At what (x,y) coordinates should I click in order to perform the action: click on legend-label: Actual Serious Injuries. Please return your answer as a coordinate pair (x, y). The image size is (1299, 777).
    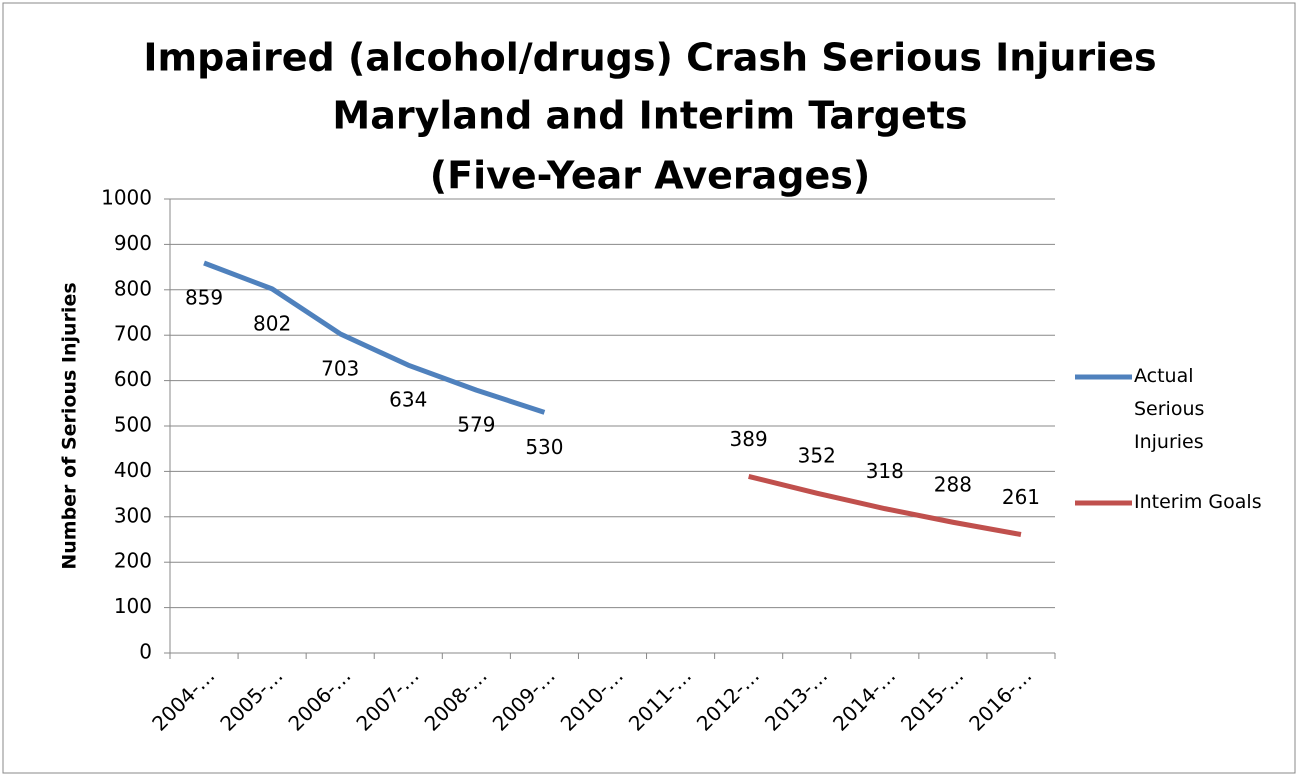
    Looking at the image, I should click on (1169, 409).